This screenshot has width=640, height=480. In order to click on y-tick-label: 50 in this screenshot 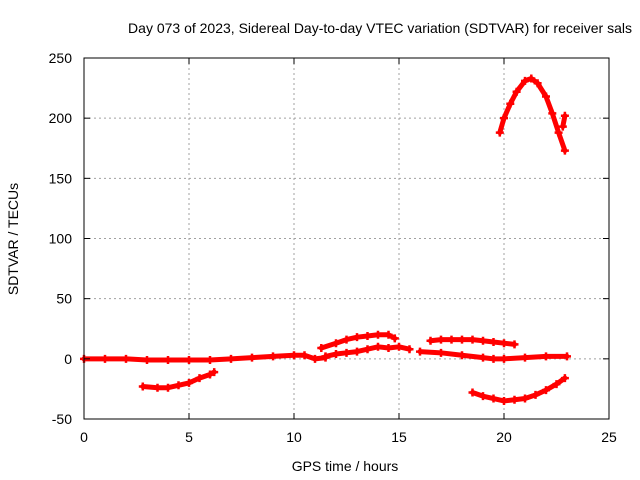, I will do `click(64, 299)`.